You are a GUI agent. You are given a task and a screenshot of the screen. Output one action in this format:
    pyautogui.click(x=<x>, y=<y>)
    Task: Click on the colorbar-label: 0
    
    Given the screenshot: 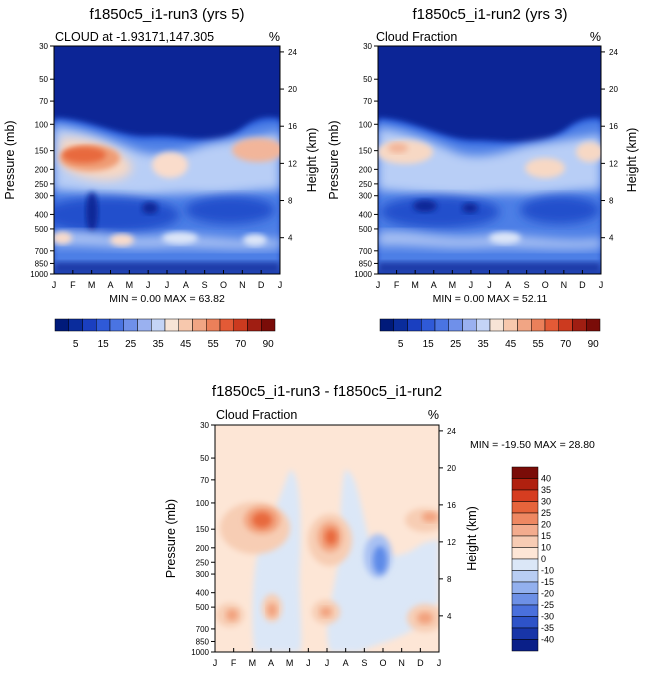 What is the action you would take?
    pyautogui.click(x=543, y=559)
    